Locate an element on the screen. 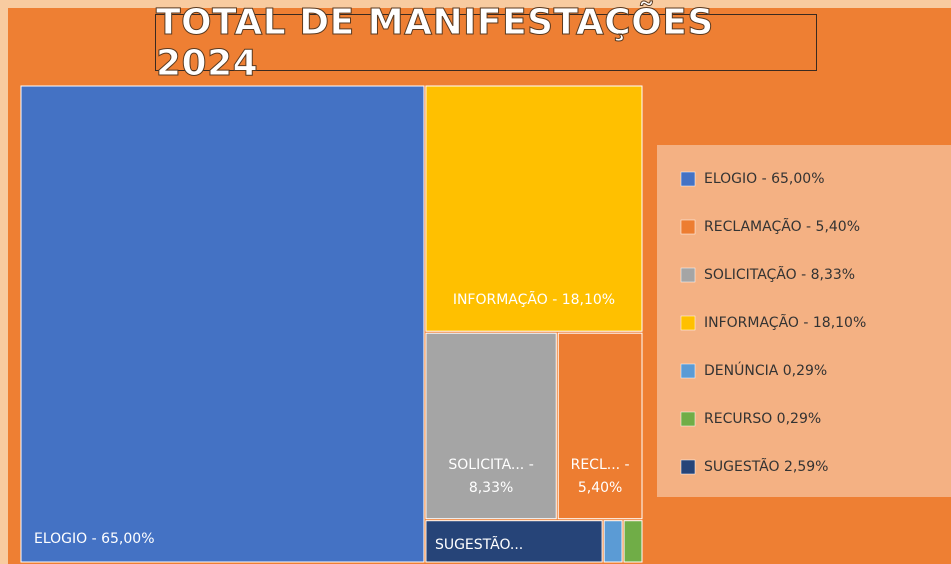 Image resolution: width=951 pixels, height=564 pixels. legend-label: RECURSO 0,29% is located at coordinates (762, 419).